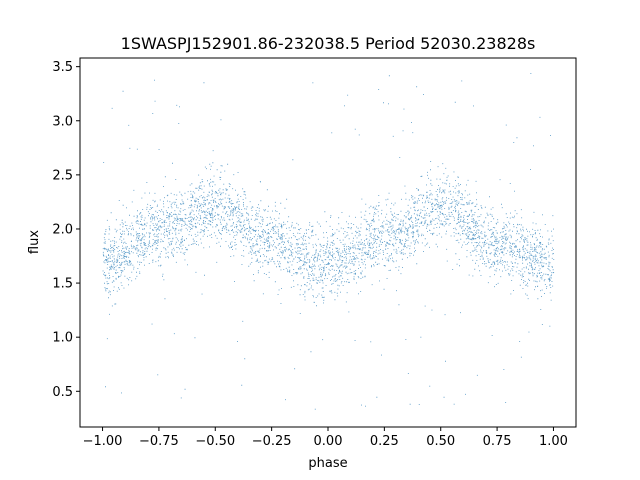 Image resolution: width=640 pixels, height=480 pixels. Describe the element at coordinates (272, 441) in the screenshot. I see `x-tick-label: −0.25` at that location.